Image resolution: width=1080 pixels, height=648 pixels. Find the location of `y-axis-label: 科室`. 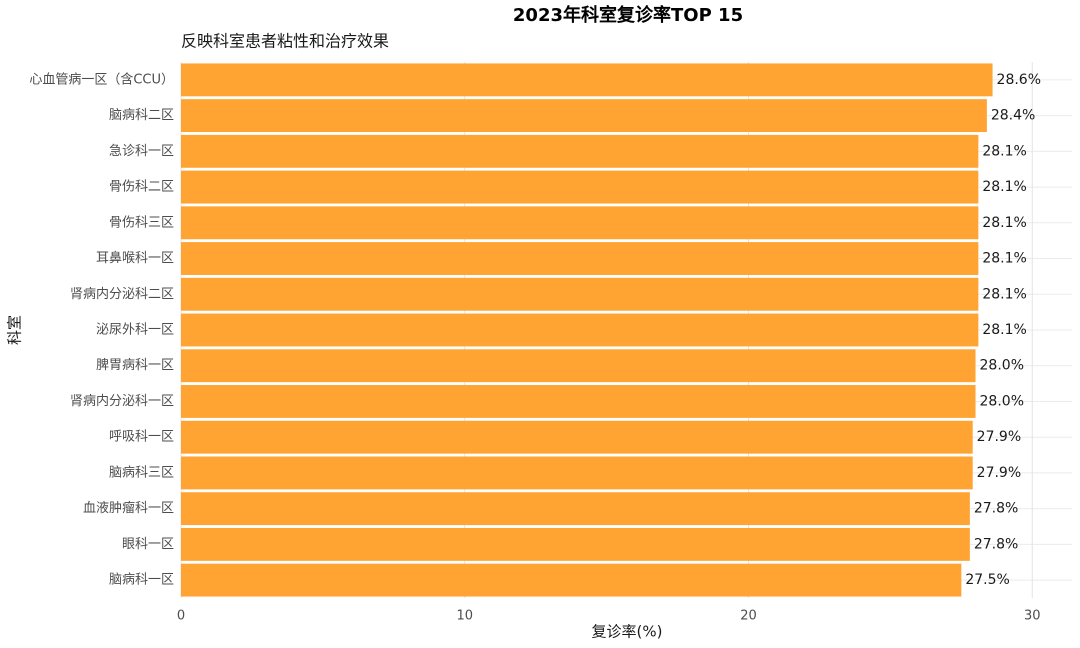

y-axis-label: 科室 is located at coordinates (15, 330).